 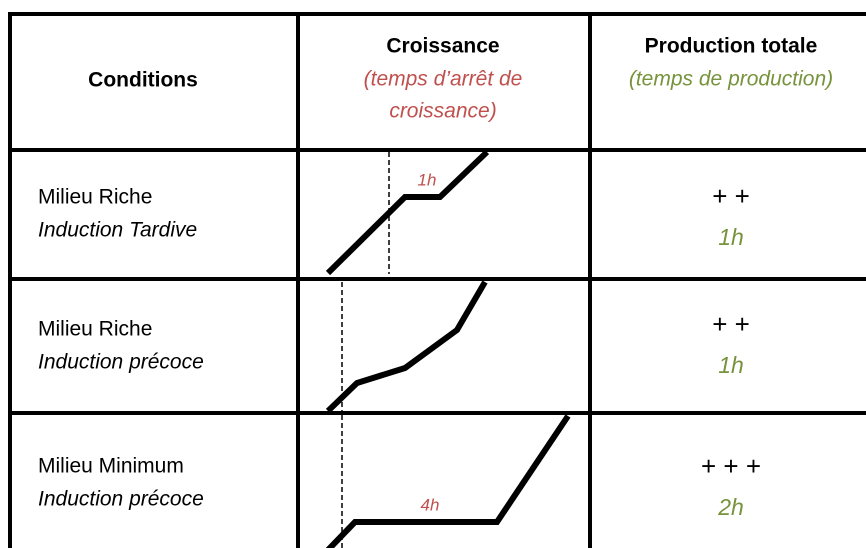 I want to click on header-growth: Croissance, so click(x=442, y=46).